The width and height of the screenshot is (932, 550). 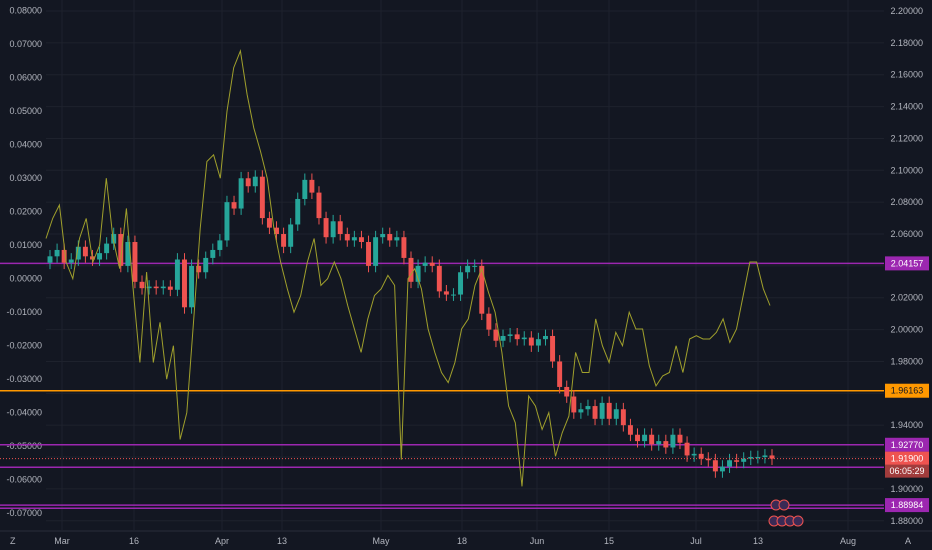 What do you see at coordinates (25, 78) in the screenshot?
I see `left-axis-tick-label: 0.06000` at bounding box center [25, 78].